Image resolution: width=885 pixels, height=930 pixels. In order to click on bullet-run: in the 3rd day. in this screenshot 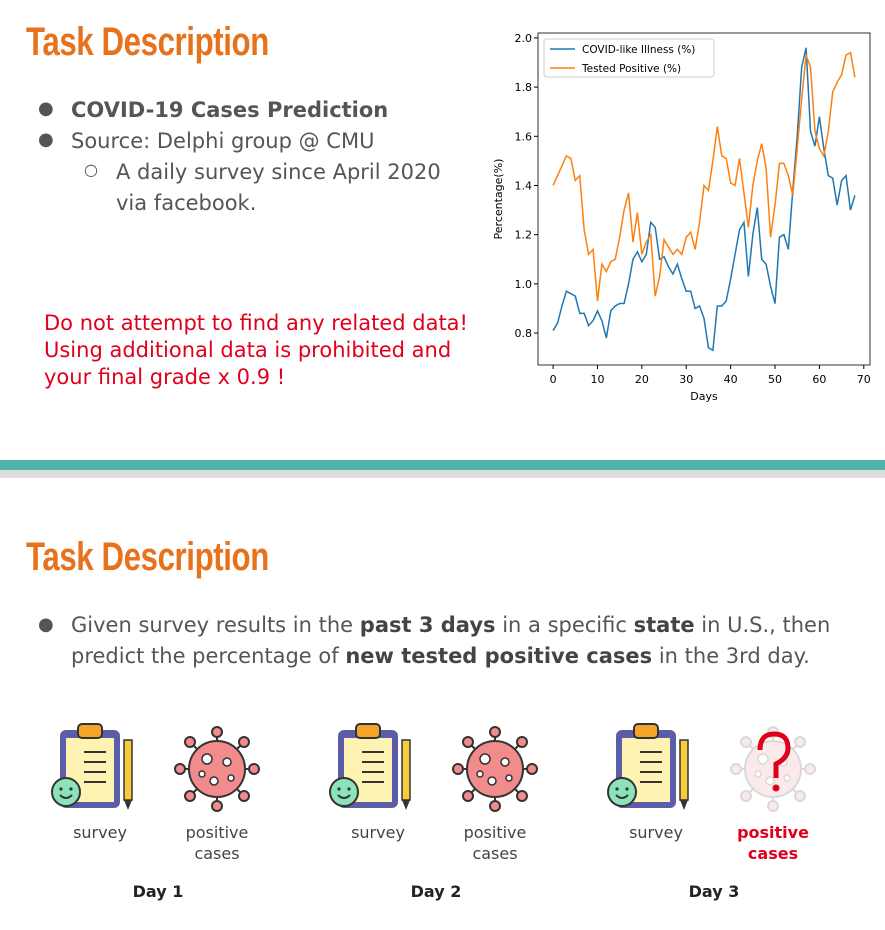, I will do `click(734, 656)`.